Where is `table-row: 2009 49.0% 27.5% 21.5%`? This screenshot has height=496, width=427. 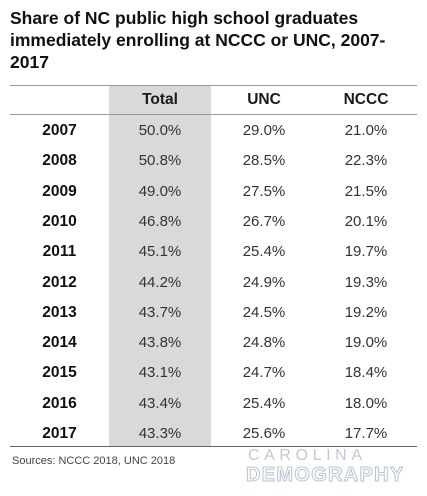
table-row: 2009 49.0% 27.5% 21.5% is located at coordinates (213, 192).